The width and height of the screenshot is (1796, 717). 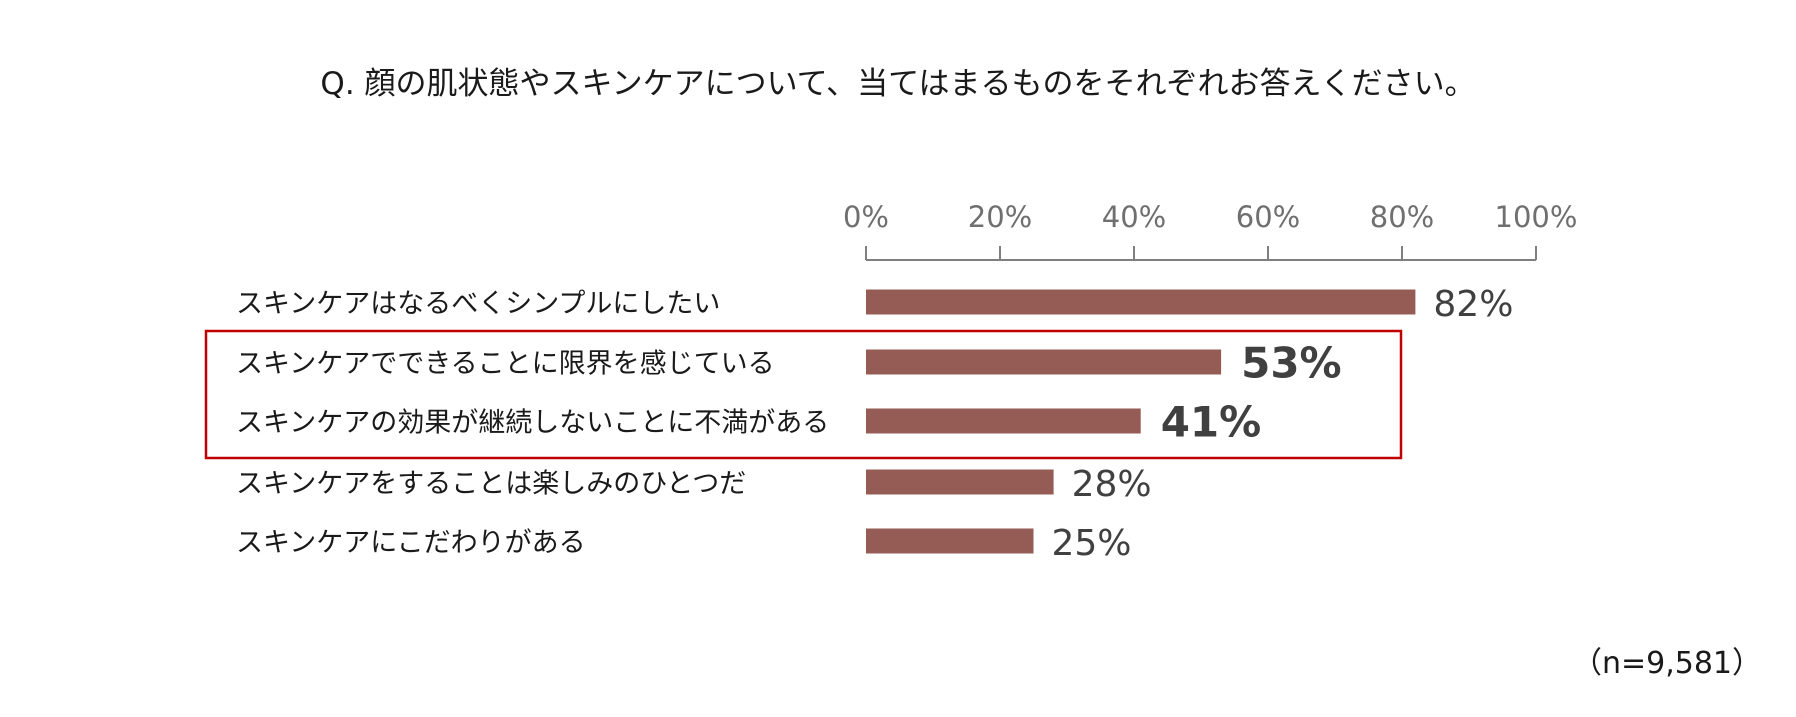 What do you see at coordinates (1000, 217) in the screenshot?
I see `x-tick-label: 20%` at bounding box center [1000, 217].